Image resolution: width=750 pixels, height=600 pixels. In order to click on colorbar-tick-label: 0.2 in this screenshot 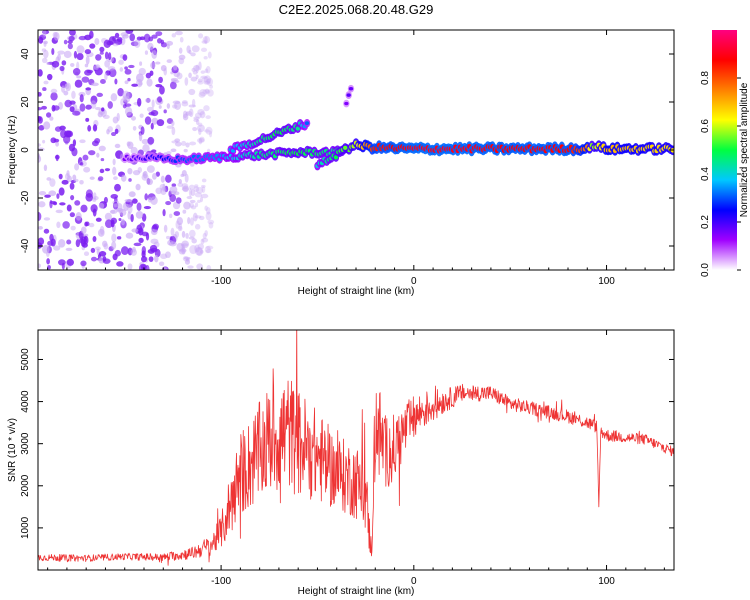, I will do `click(705, 222)`.